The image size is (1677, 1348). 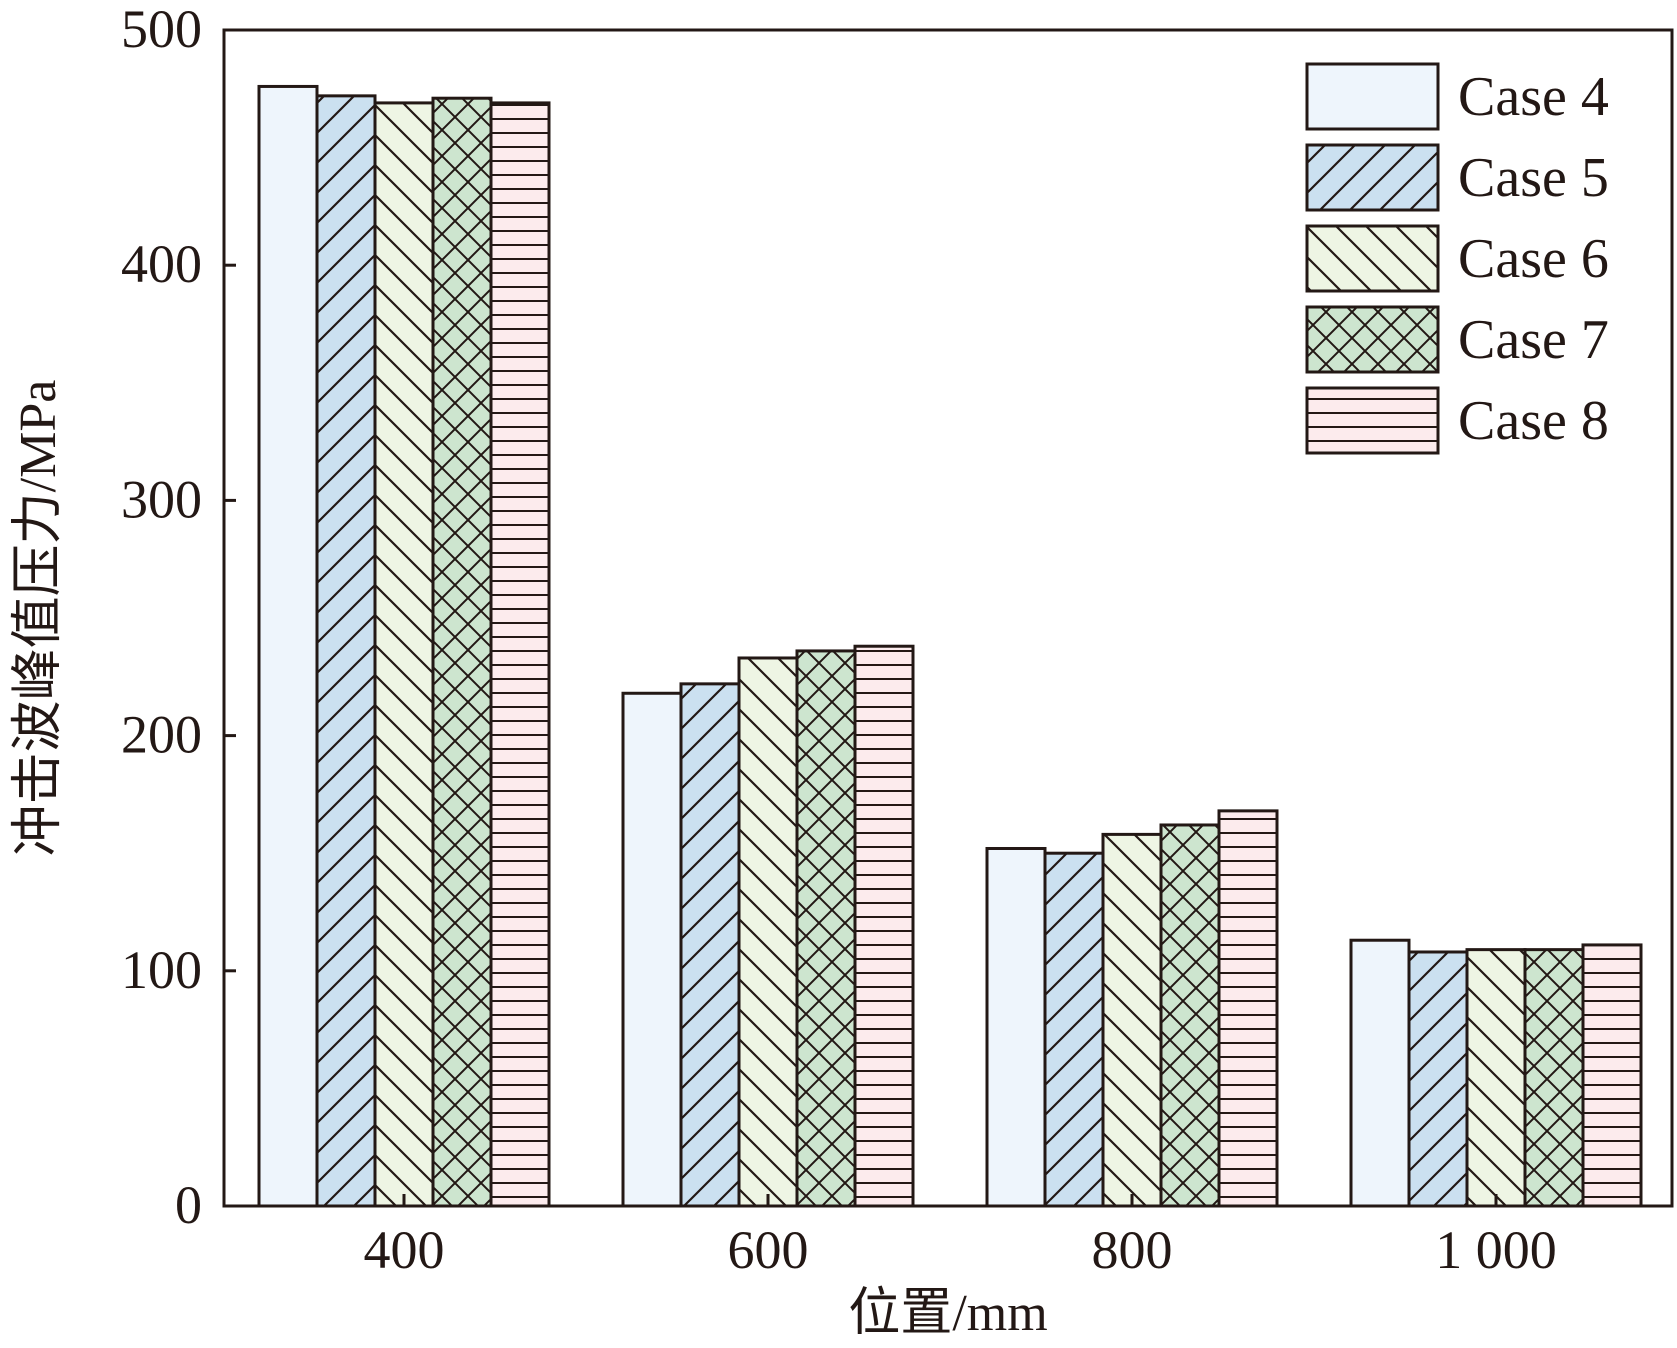 What do you see at coordinates (161, 970) in the screenshot?
I see `y-tick-label: 100` at bounding box center [161, 970].